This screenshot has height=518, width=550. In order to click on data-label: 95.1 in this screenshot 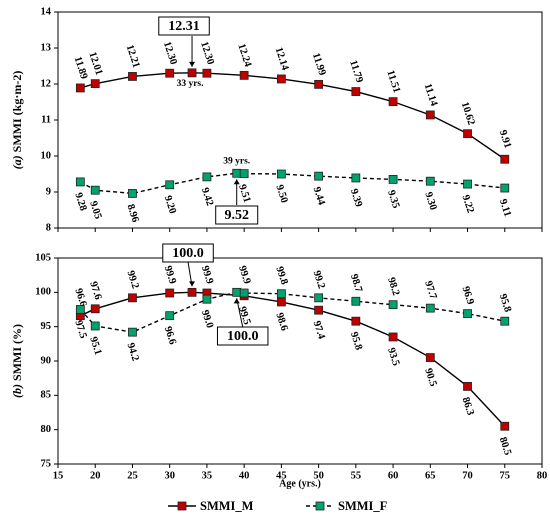, I will do `click(95, 346)`.